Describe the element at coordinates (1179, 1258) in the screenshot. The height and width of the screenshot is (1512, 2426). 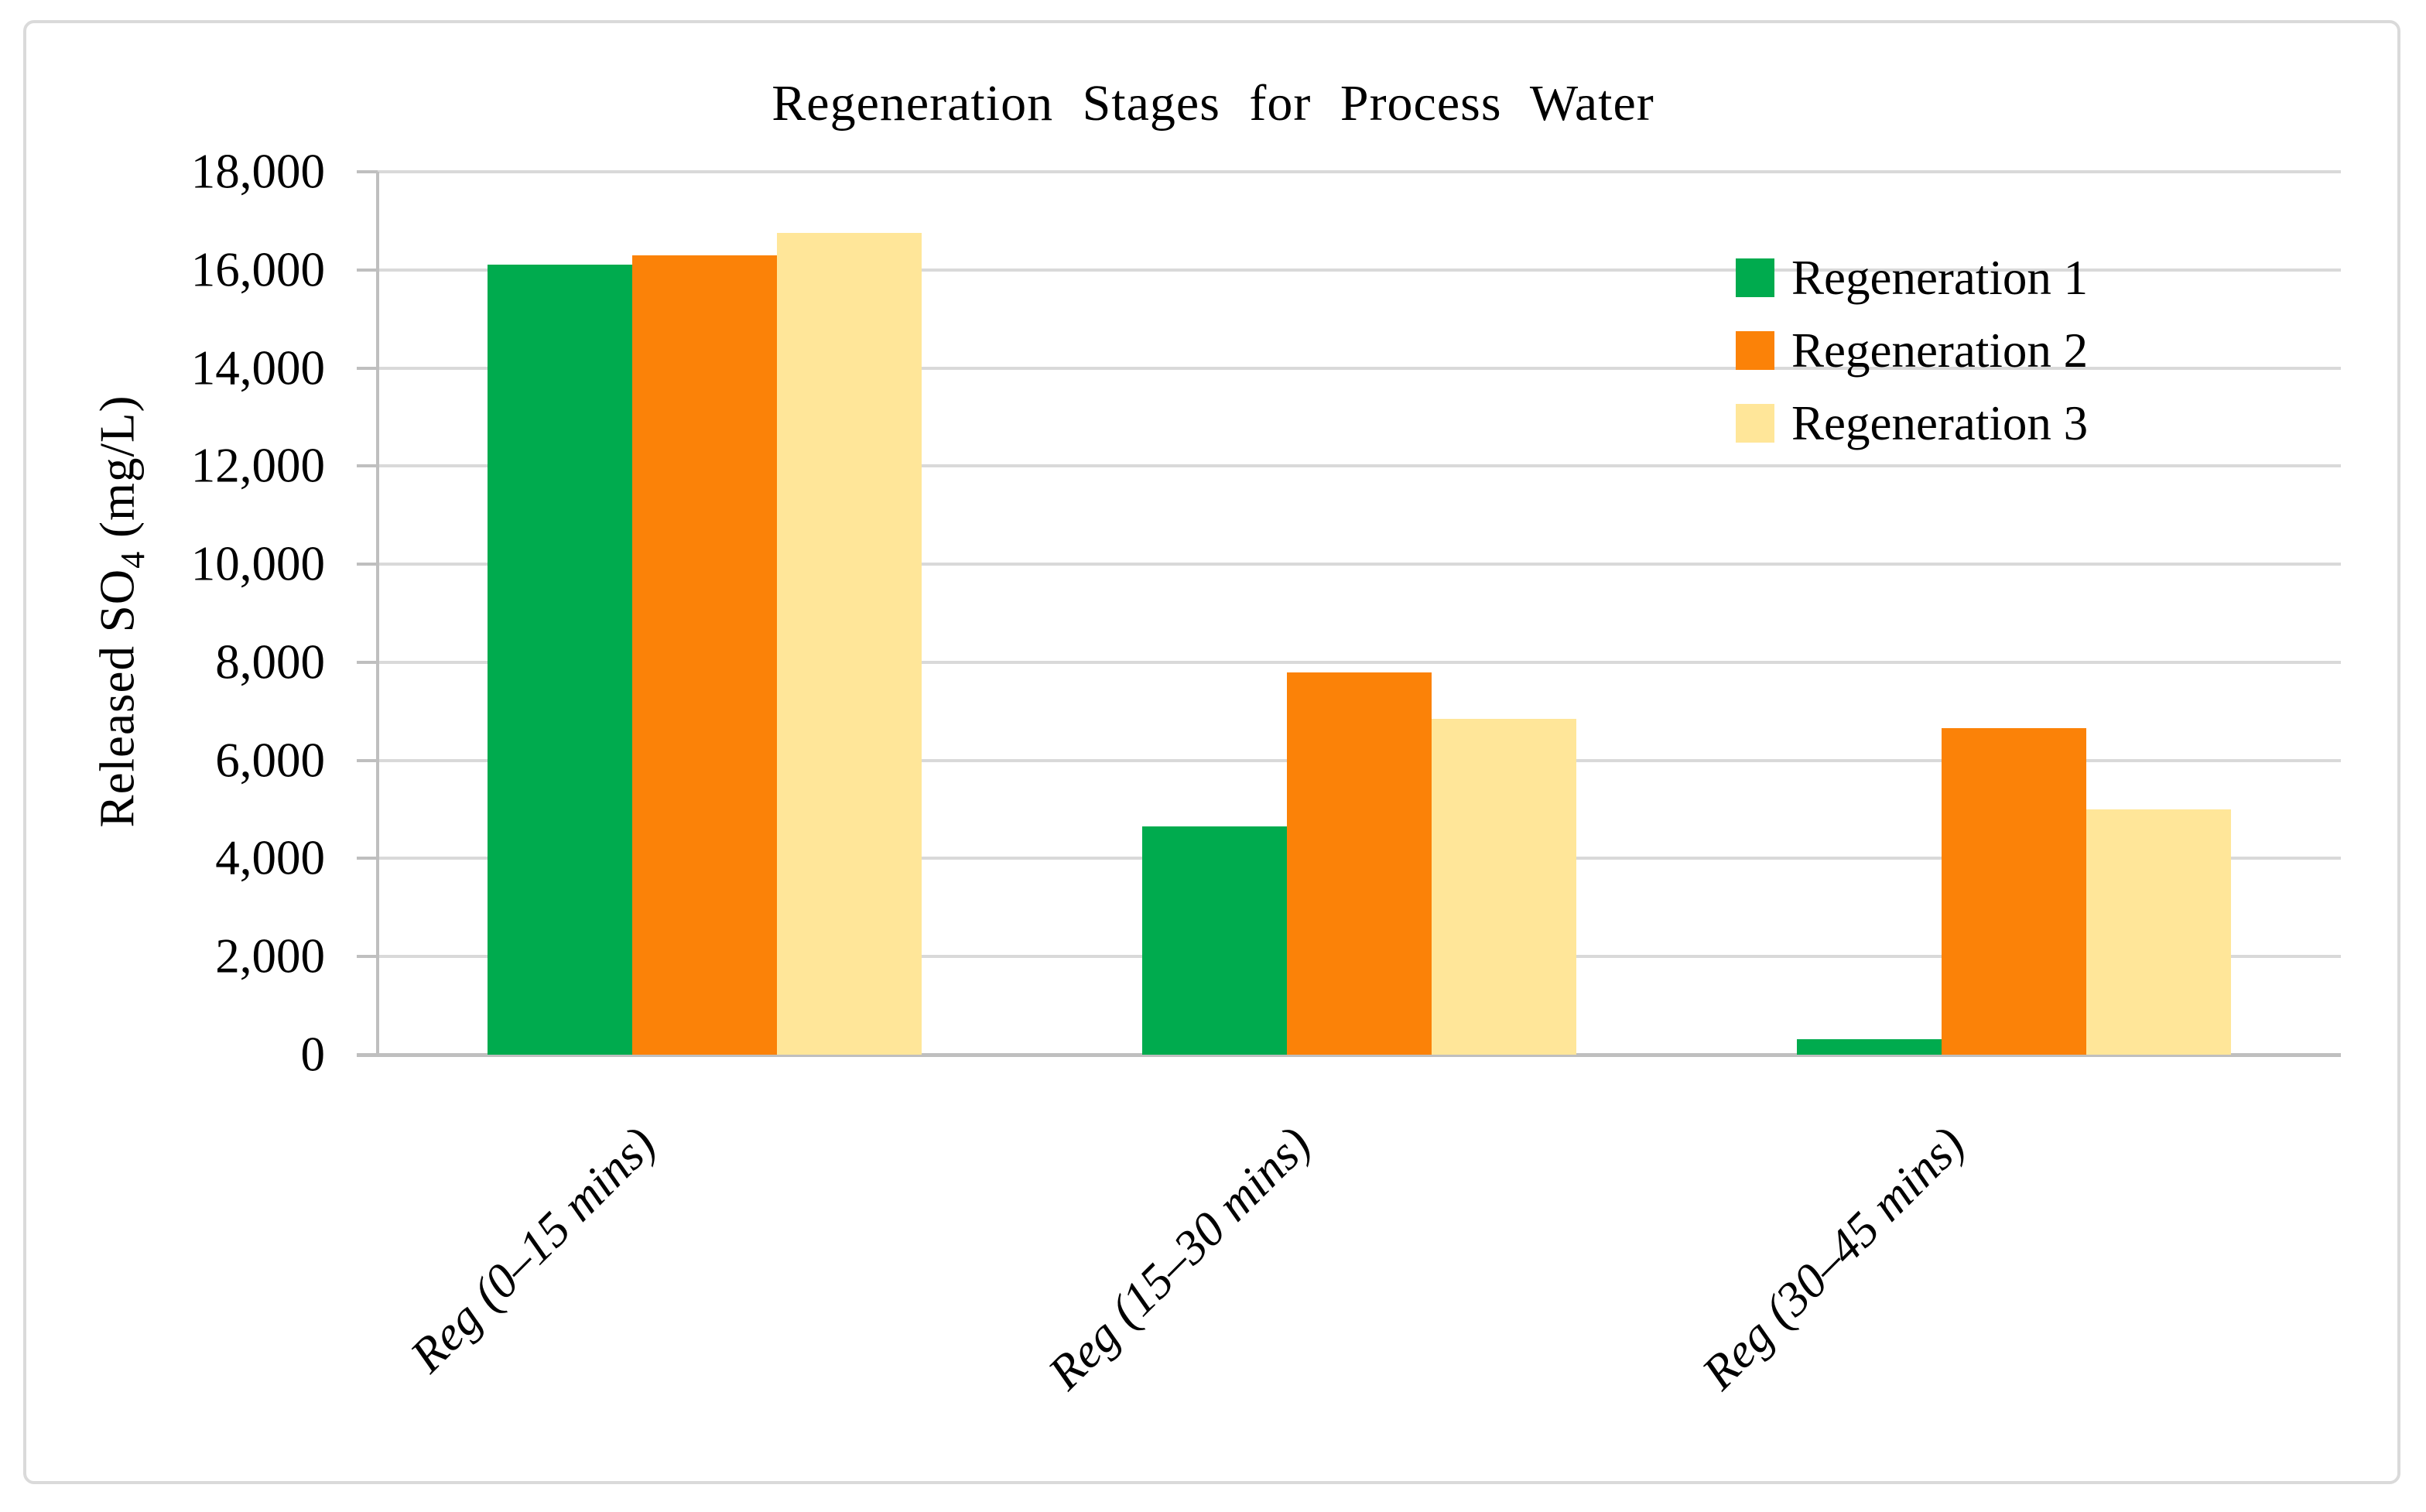
I see `x-label-reg-15-30-mins: Reg (15–30 mins)` at that location.